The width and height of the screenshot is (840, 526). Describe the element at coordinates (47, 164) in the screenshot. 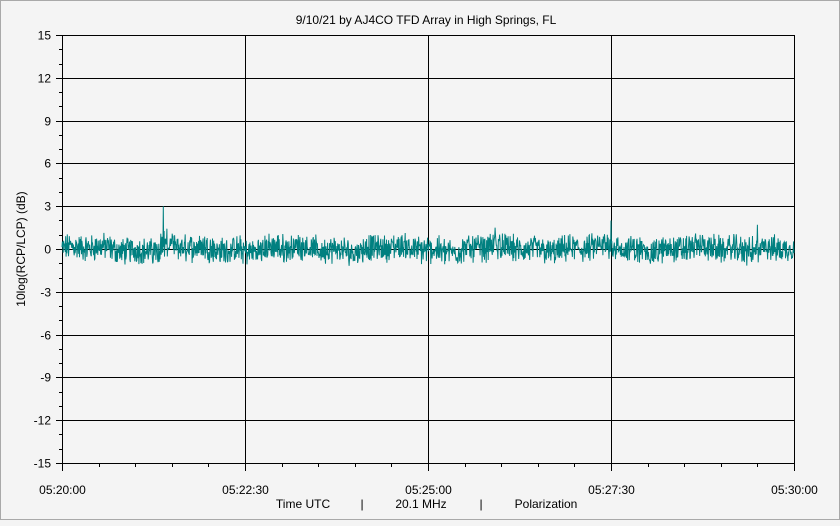

I see `y-tick-label: 6` at that location.